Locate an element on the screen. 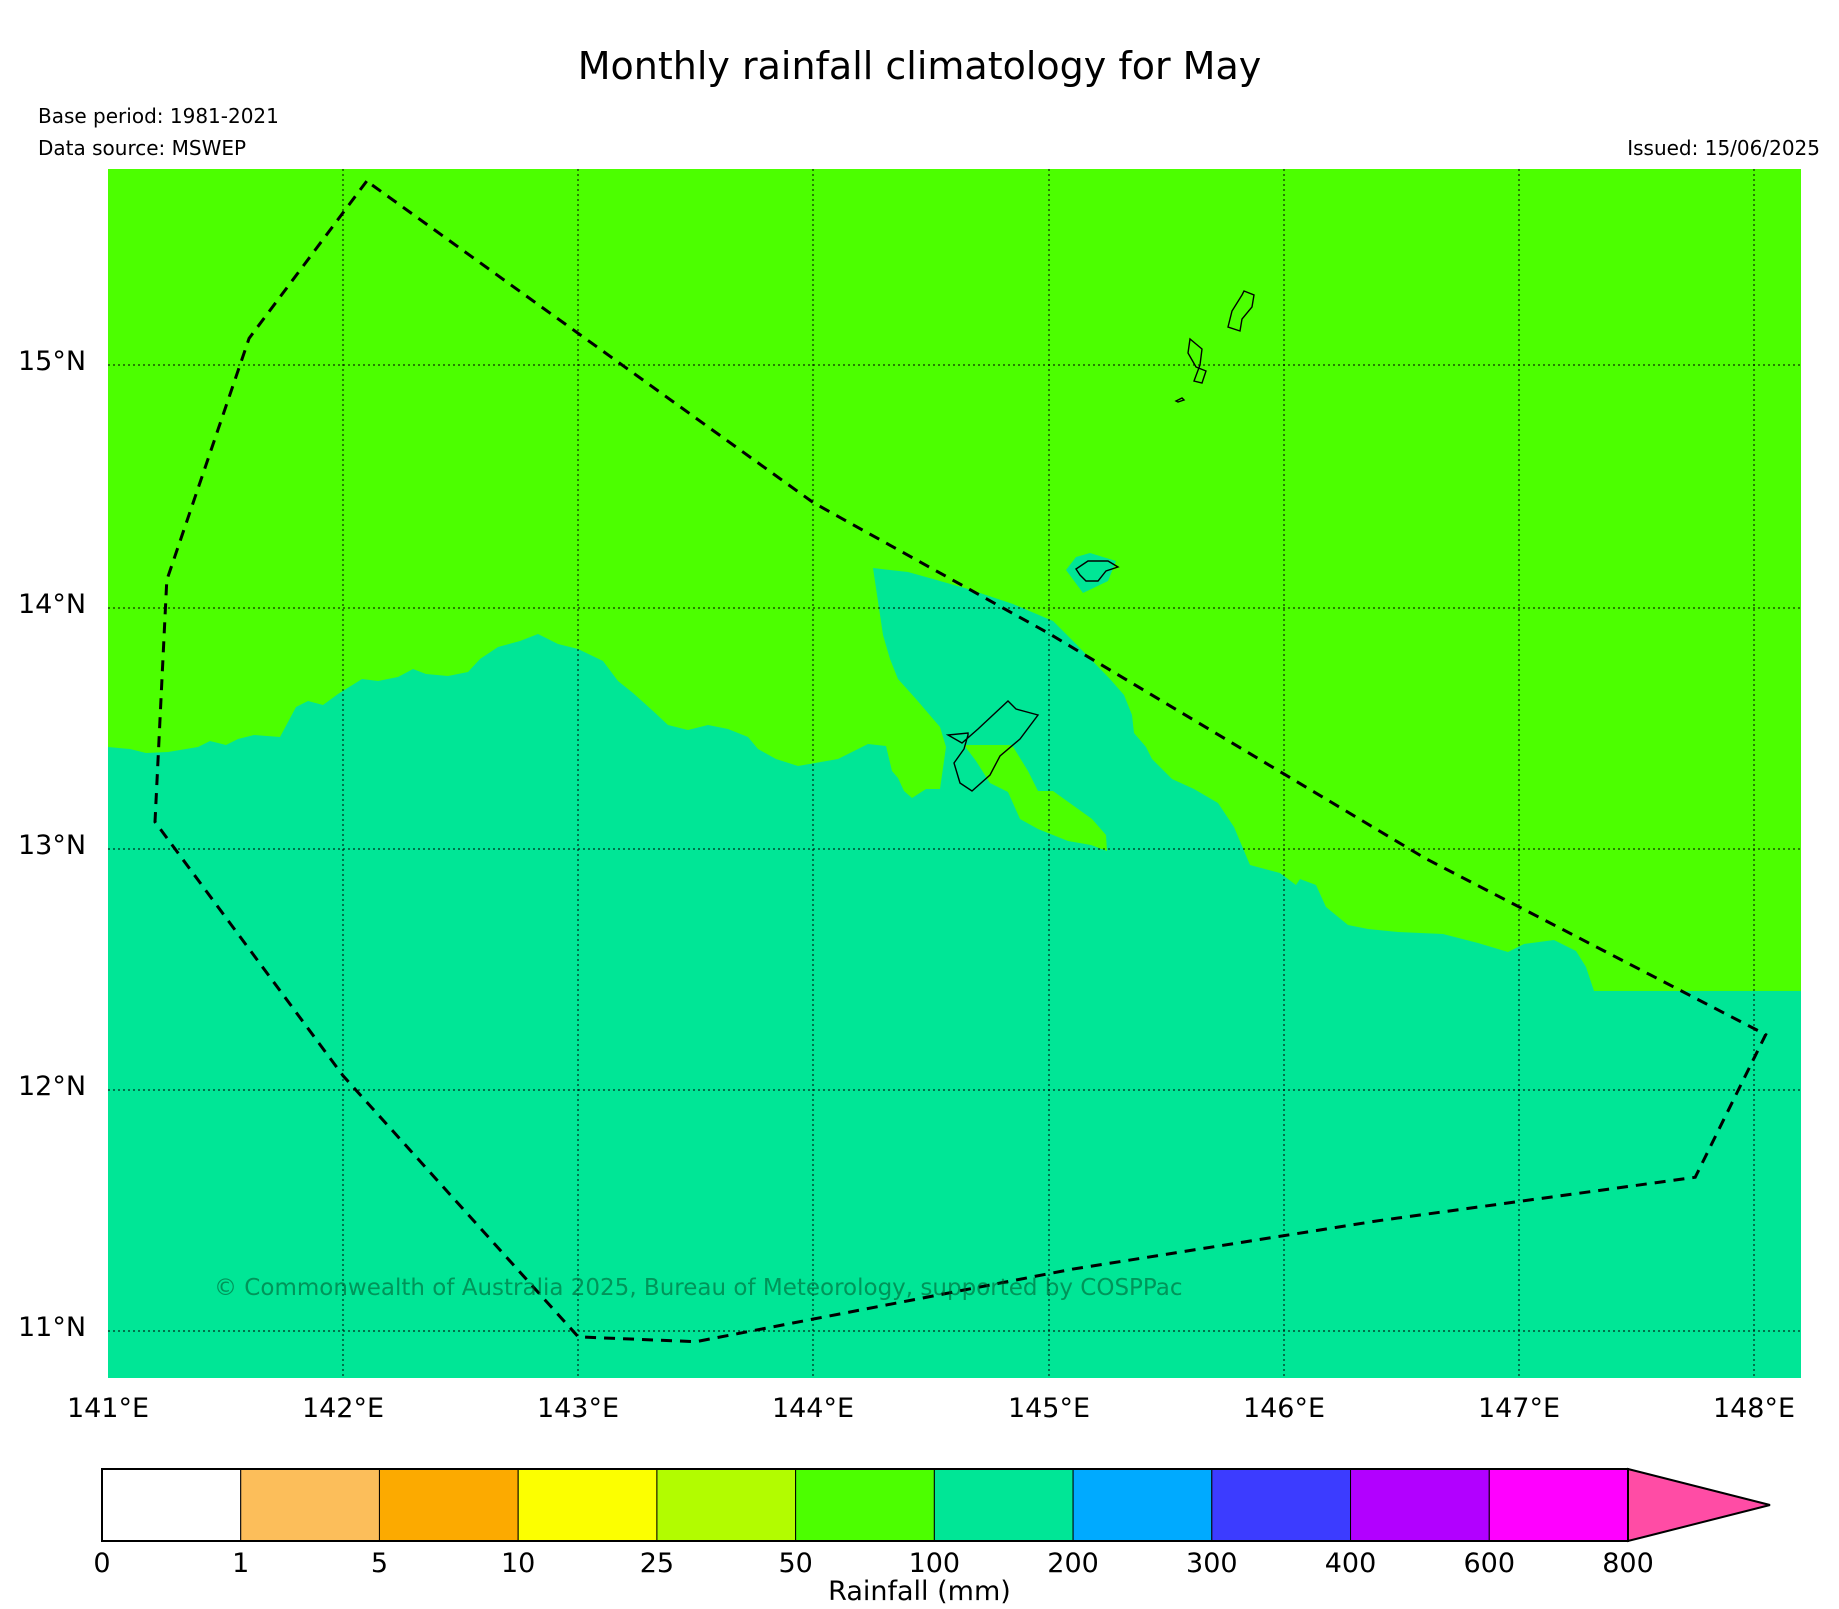  lon-label-145: 145°E is located at coordinates (1049, 1408).